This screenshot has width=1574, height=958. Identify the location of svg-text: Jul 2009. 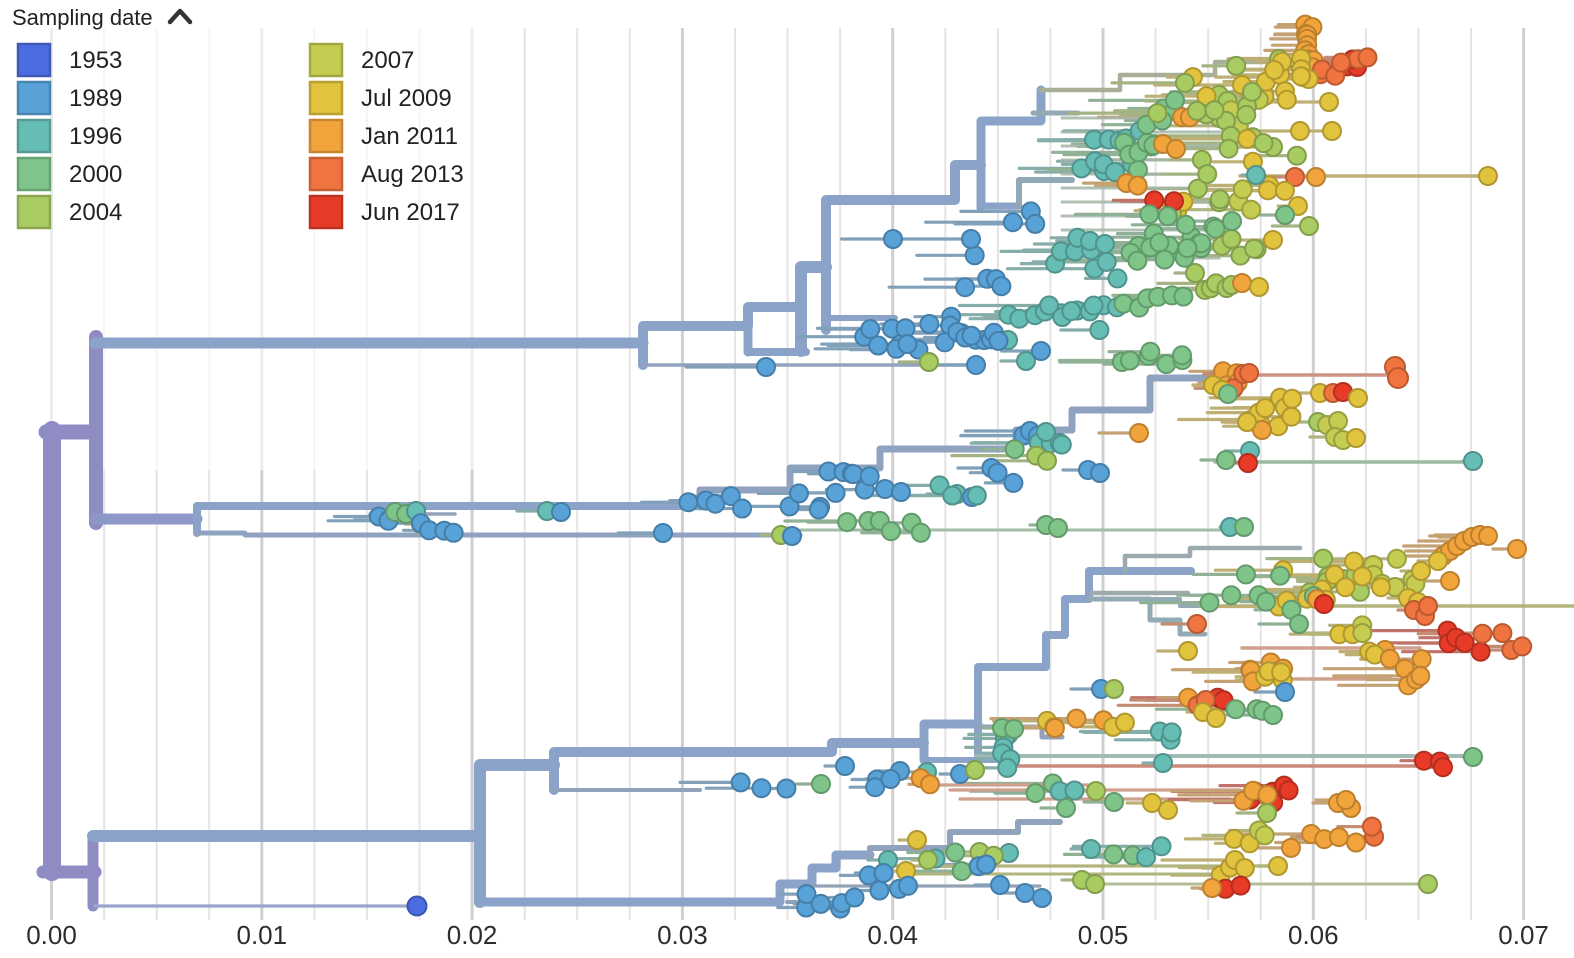
(406, 98).